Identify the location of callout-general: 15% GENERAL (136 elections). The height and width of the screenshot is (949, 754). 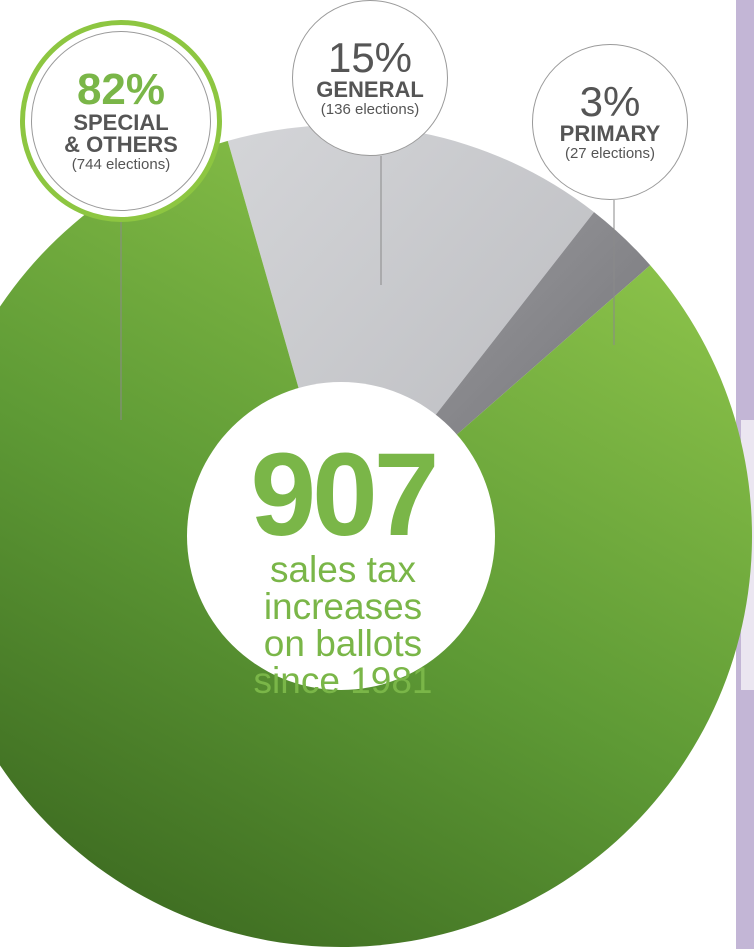
(370, 78).